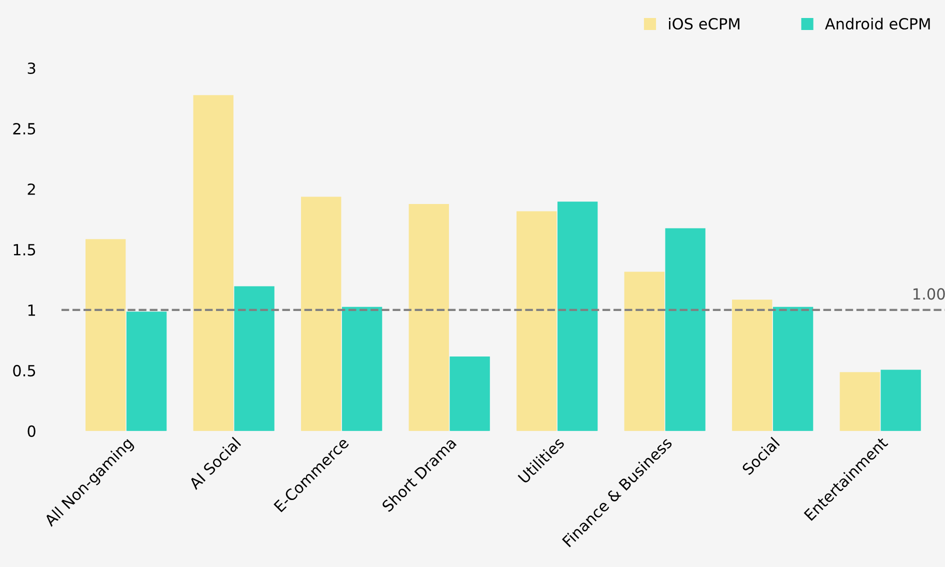 Image resolution: width=945 pixels, height=567 pixels. I want to click on legend-label: Android eCPM, so click(877, 24).